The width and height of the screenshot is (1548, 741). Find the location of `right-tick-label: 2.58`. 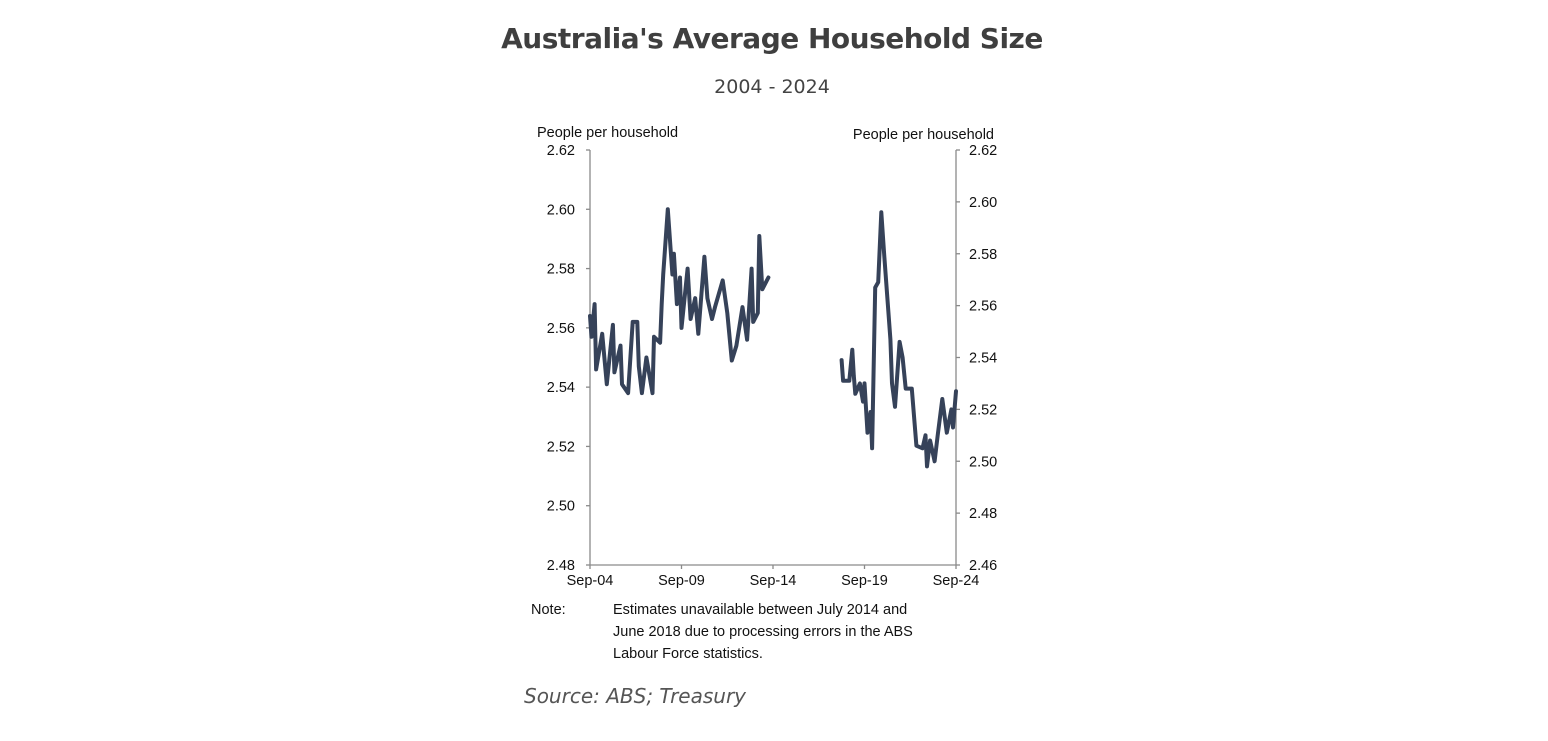

right-tick-label: 2.58 is located at coordinates (983, 255).